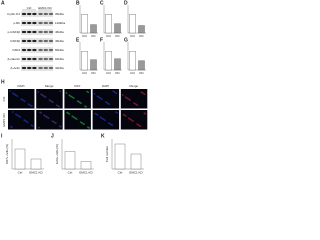 The image size is (320, 240). What do you see at coordinates (60, 23) in the screenshot?
I see `size-label: 110kDa` at bounding box center [60, 23].